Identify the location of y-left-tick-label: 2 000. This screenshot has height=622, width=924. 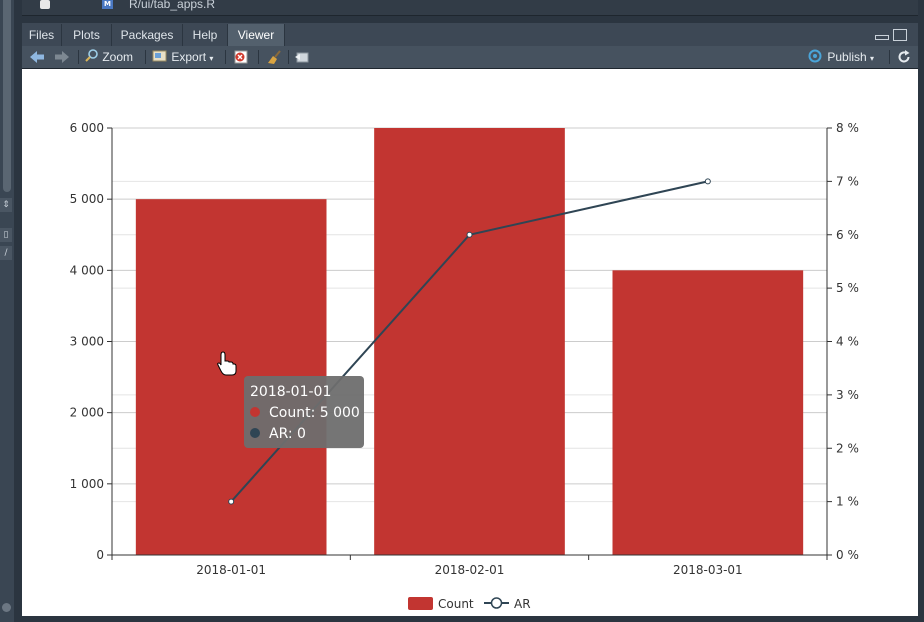
(87, 413).